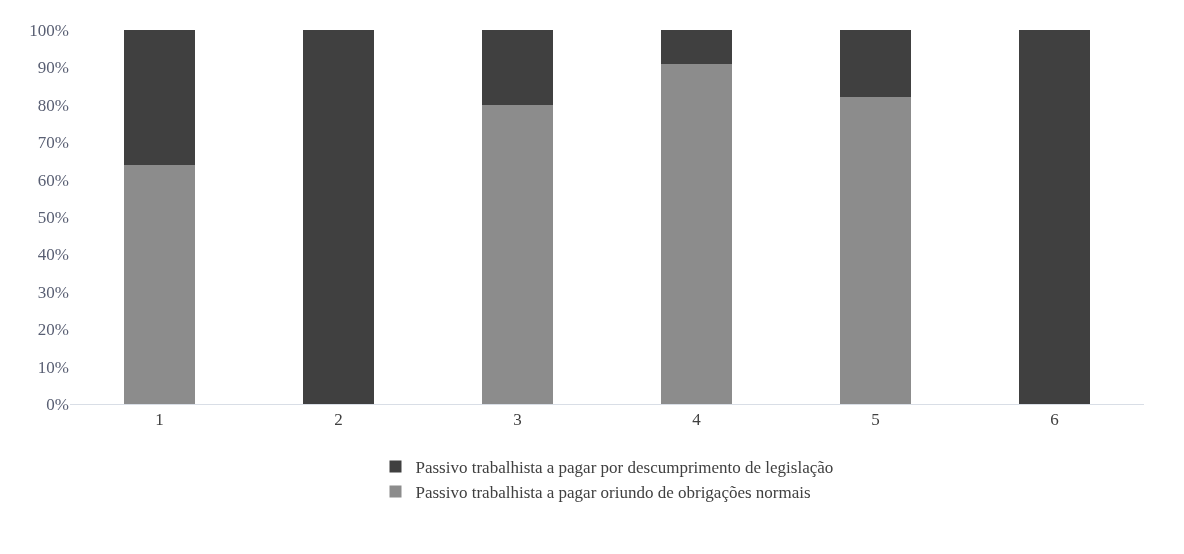 Image resolution: width=1184 pixels, height=554 pixels. Describe the element at coordinates (53, 292) in the screenshot. I see `y-tick-label: 30%` at that location.